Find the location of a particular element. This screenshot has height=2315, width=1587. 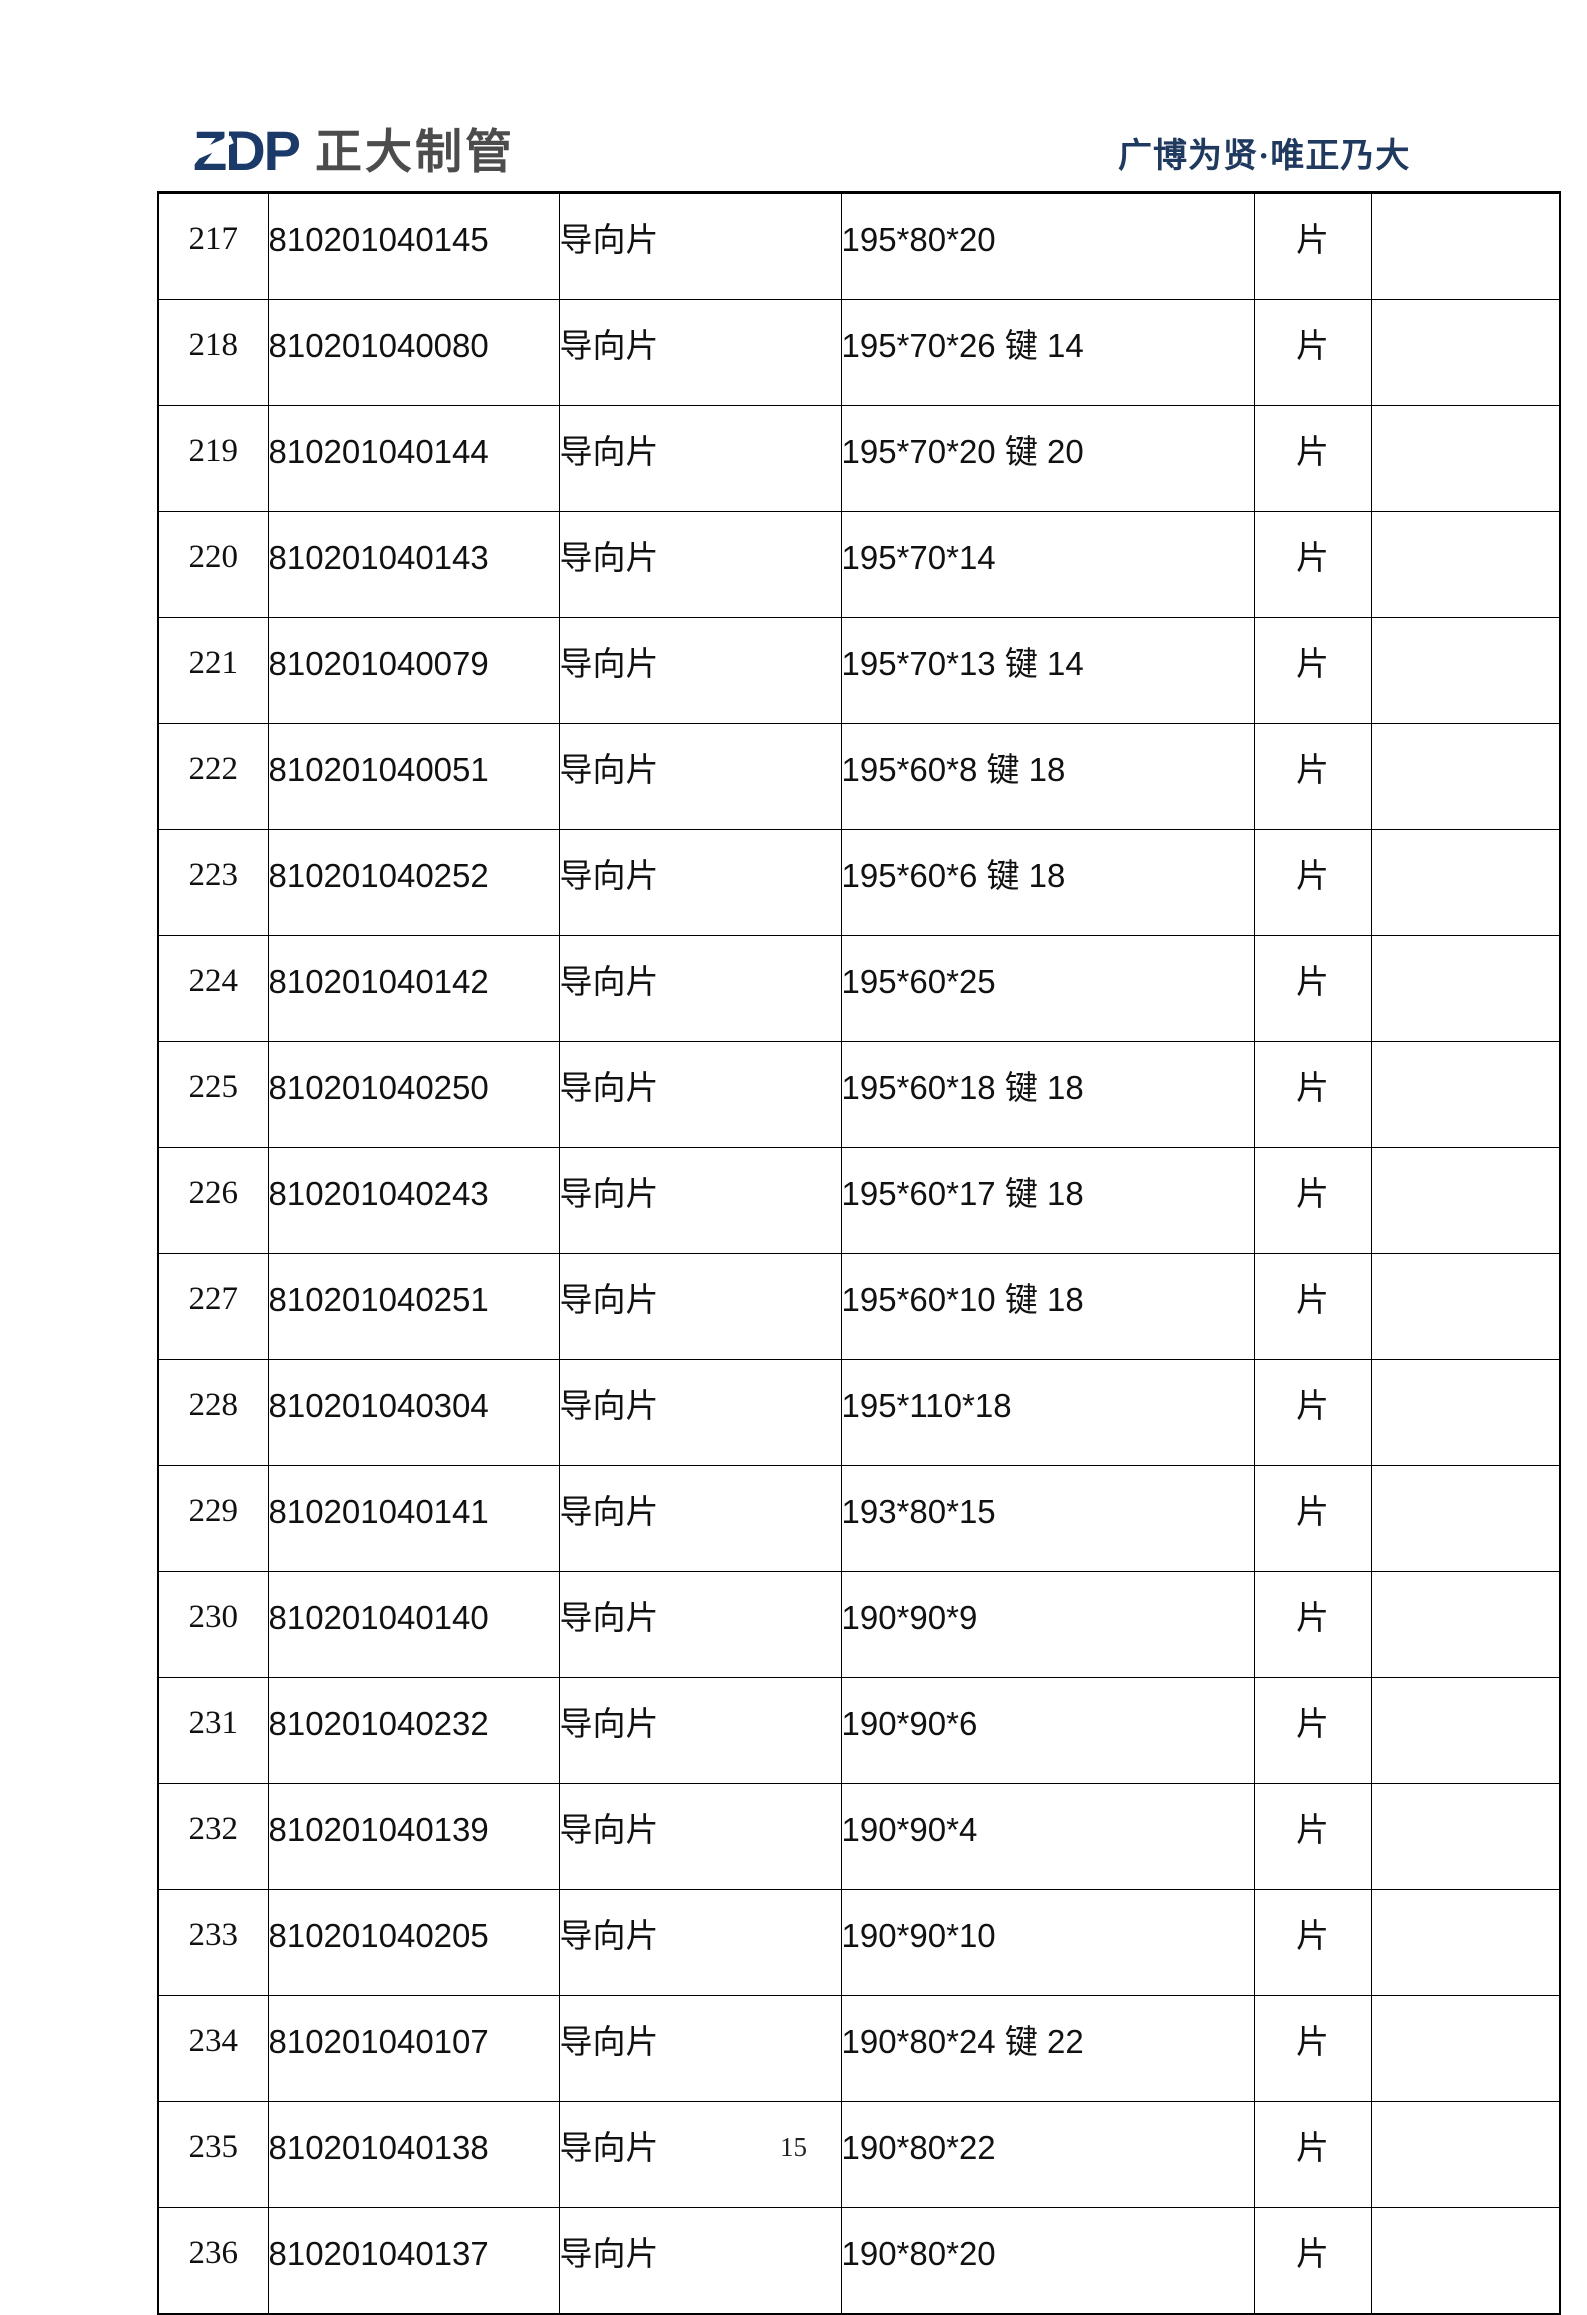

part-spec: 195*60*10 键 18 is located at coordinates (1047, 1306).